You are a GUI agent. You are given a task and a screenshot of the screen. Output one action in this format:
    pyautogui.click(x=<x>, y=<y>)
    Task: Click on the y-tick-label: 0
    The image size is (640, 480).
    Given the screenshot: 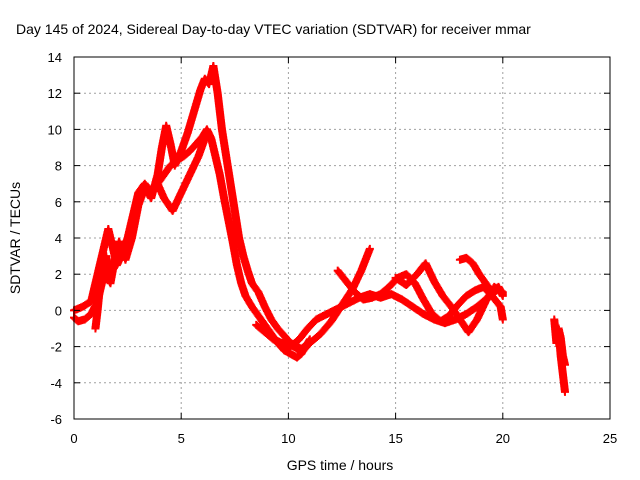 What is the action you would take?
    pyautogui.click(x=58, y=310)
    